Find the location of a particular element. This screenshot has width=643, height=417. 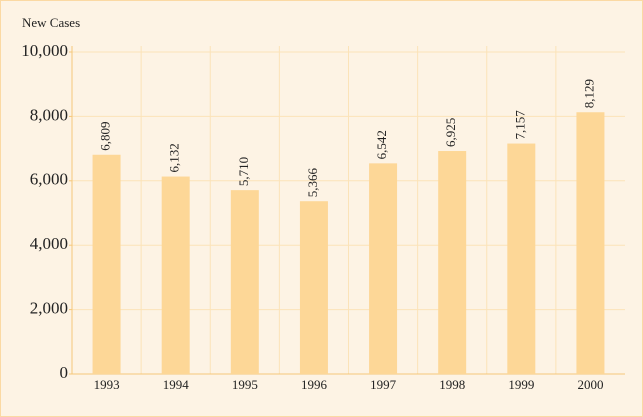

y-tick-label: 6,000 is located at coordinates (49, 179).